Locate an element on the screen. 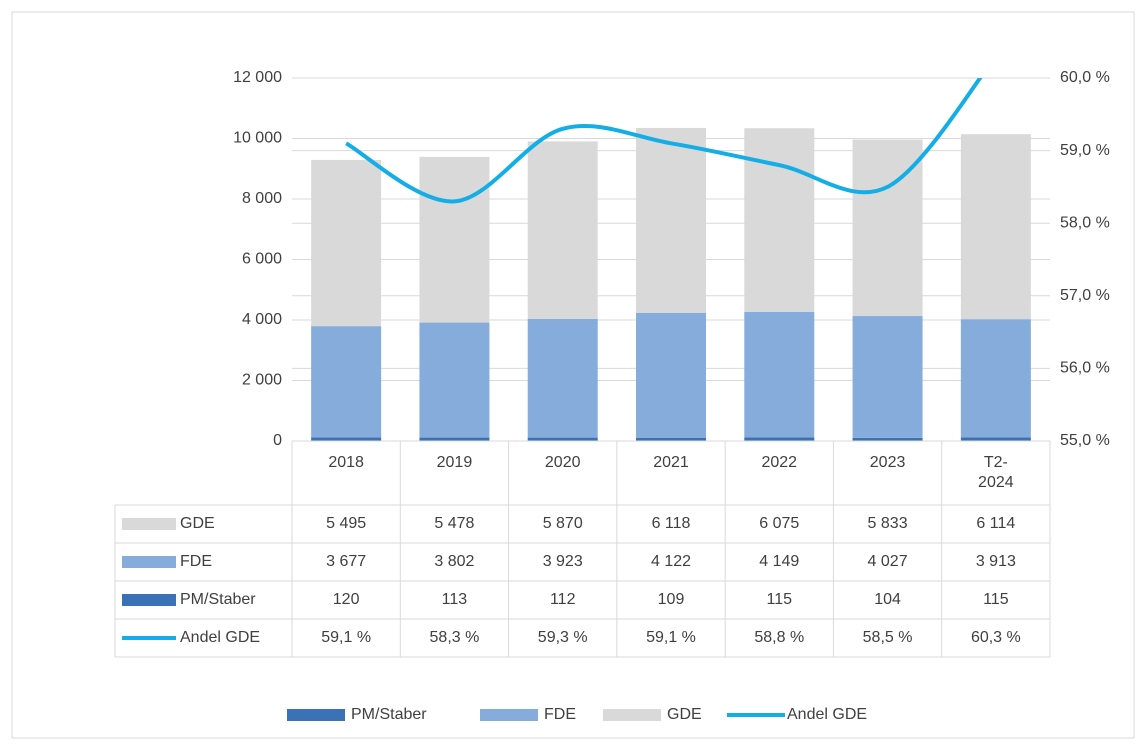 The width and height of the screenshot is (1146, 744). y-tick-label: 12 000 is located at coordinates (257, 77).